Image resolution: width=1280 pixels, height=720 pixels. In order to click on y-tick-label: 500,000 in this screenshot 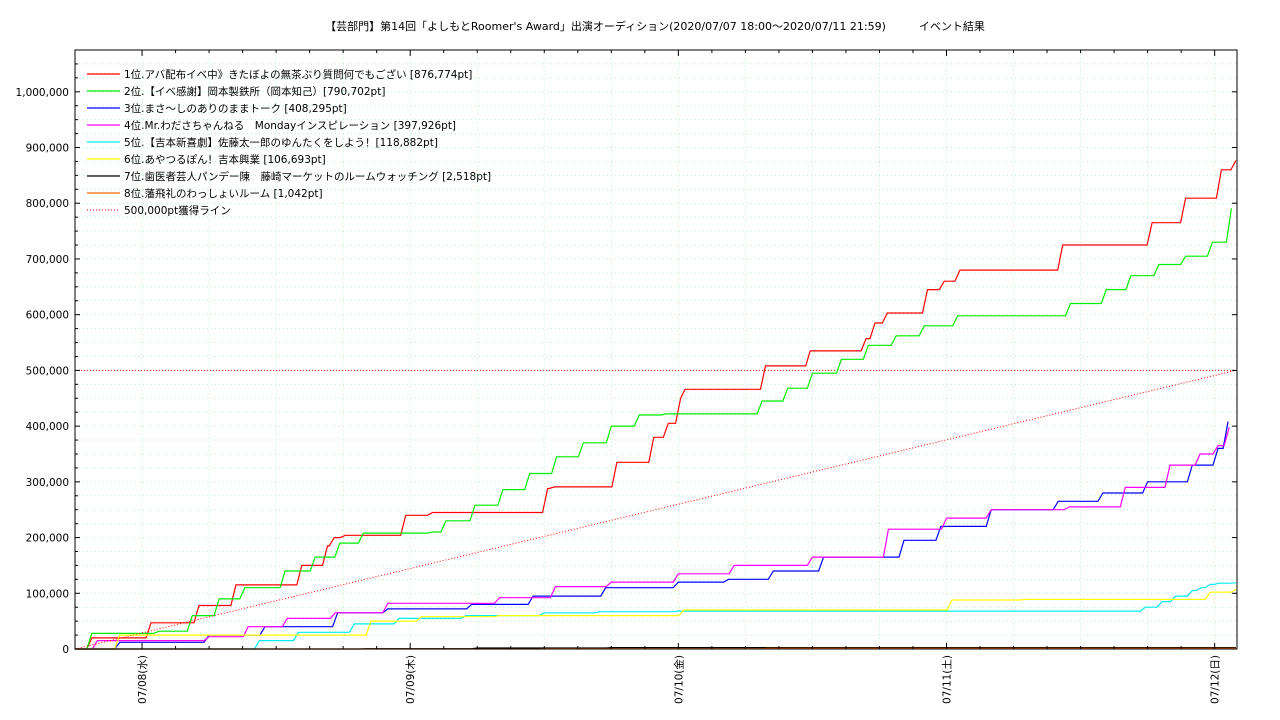, I will do `click(47, 371)`.